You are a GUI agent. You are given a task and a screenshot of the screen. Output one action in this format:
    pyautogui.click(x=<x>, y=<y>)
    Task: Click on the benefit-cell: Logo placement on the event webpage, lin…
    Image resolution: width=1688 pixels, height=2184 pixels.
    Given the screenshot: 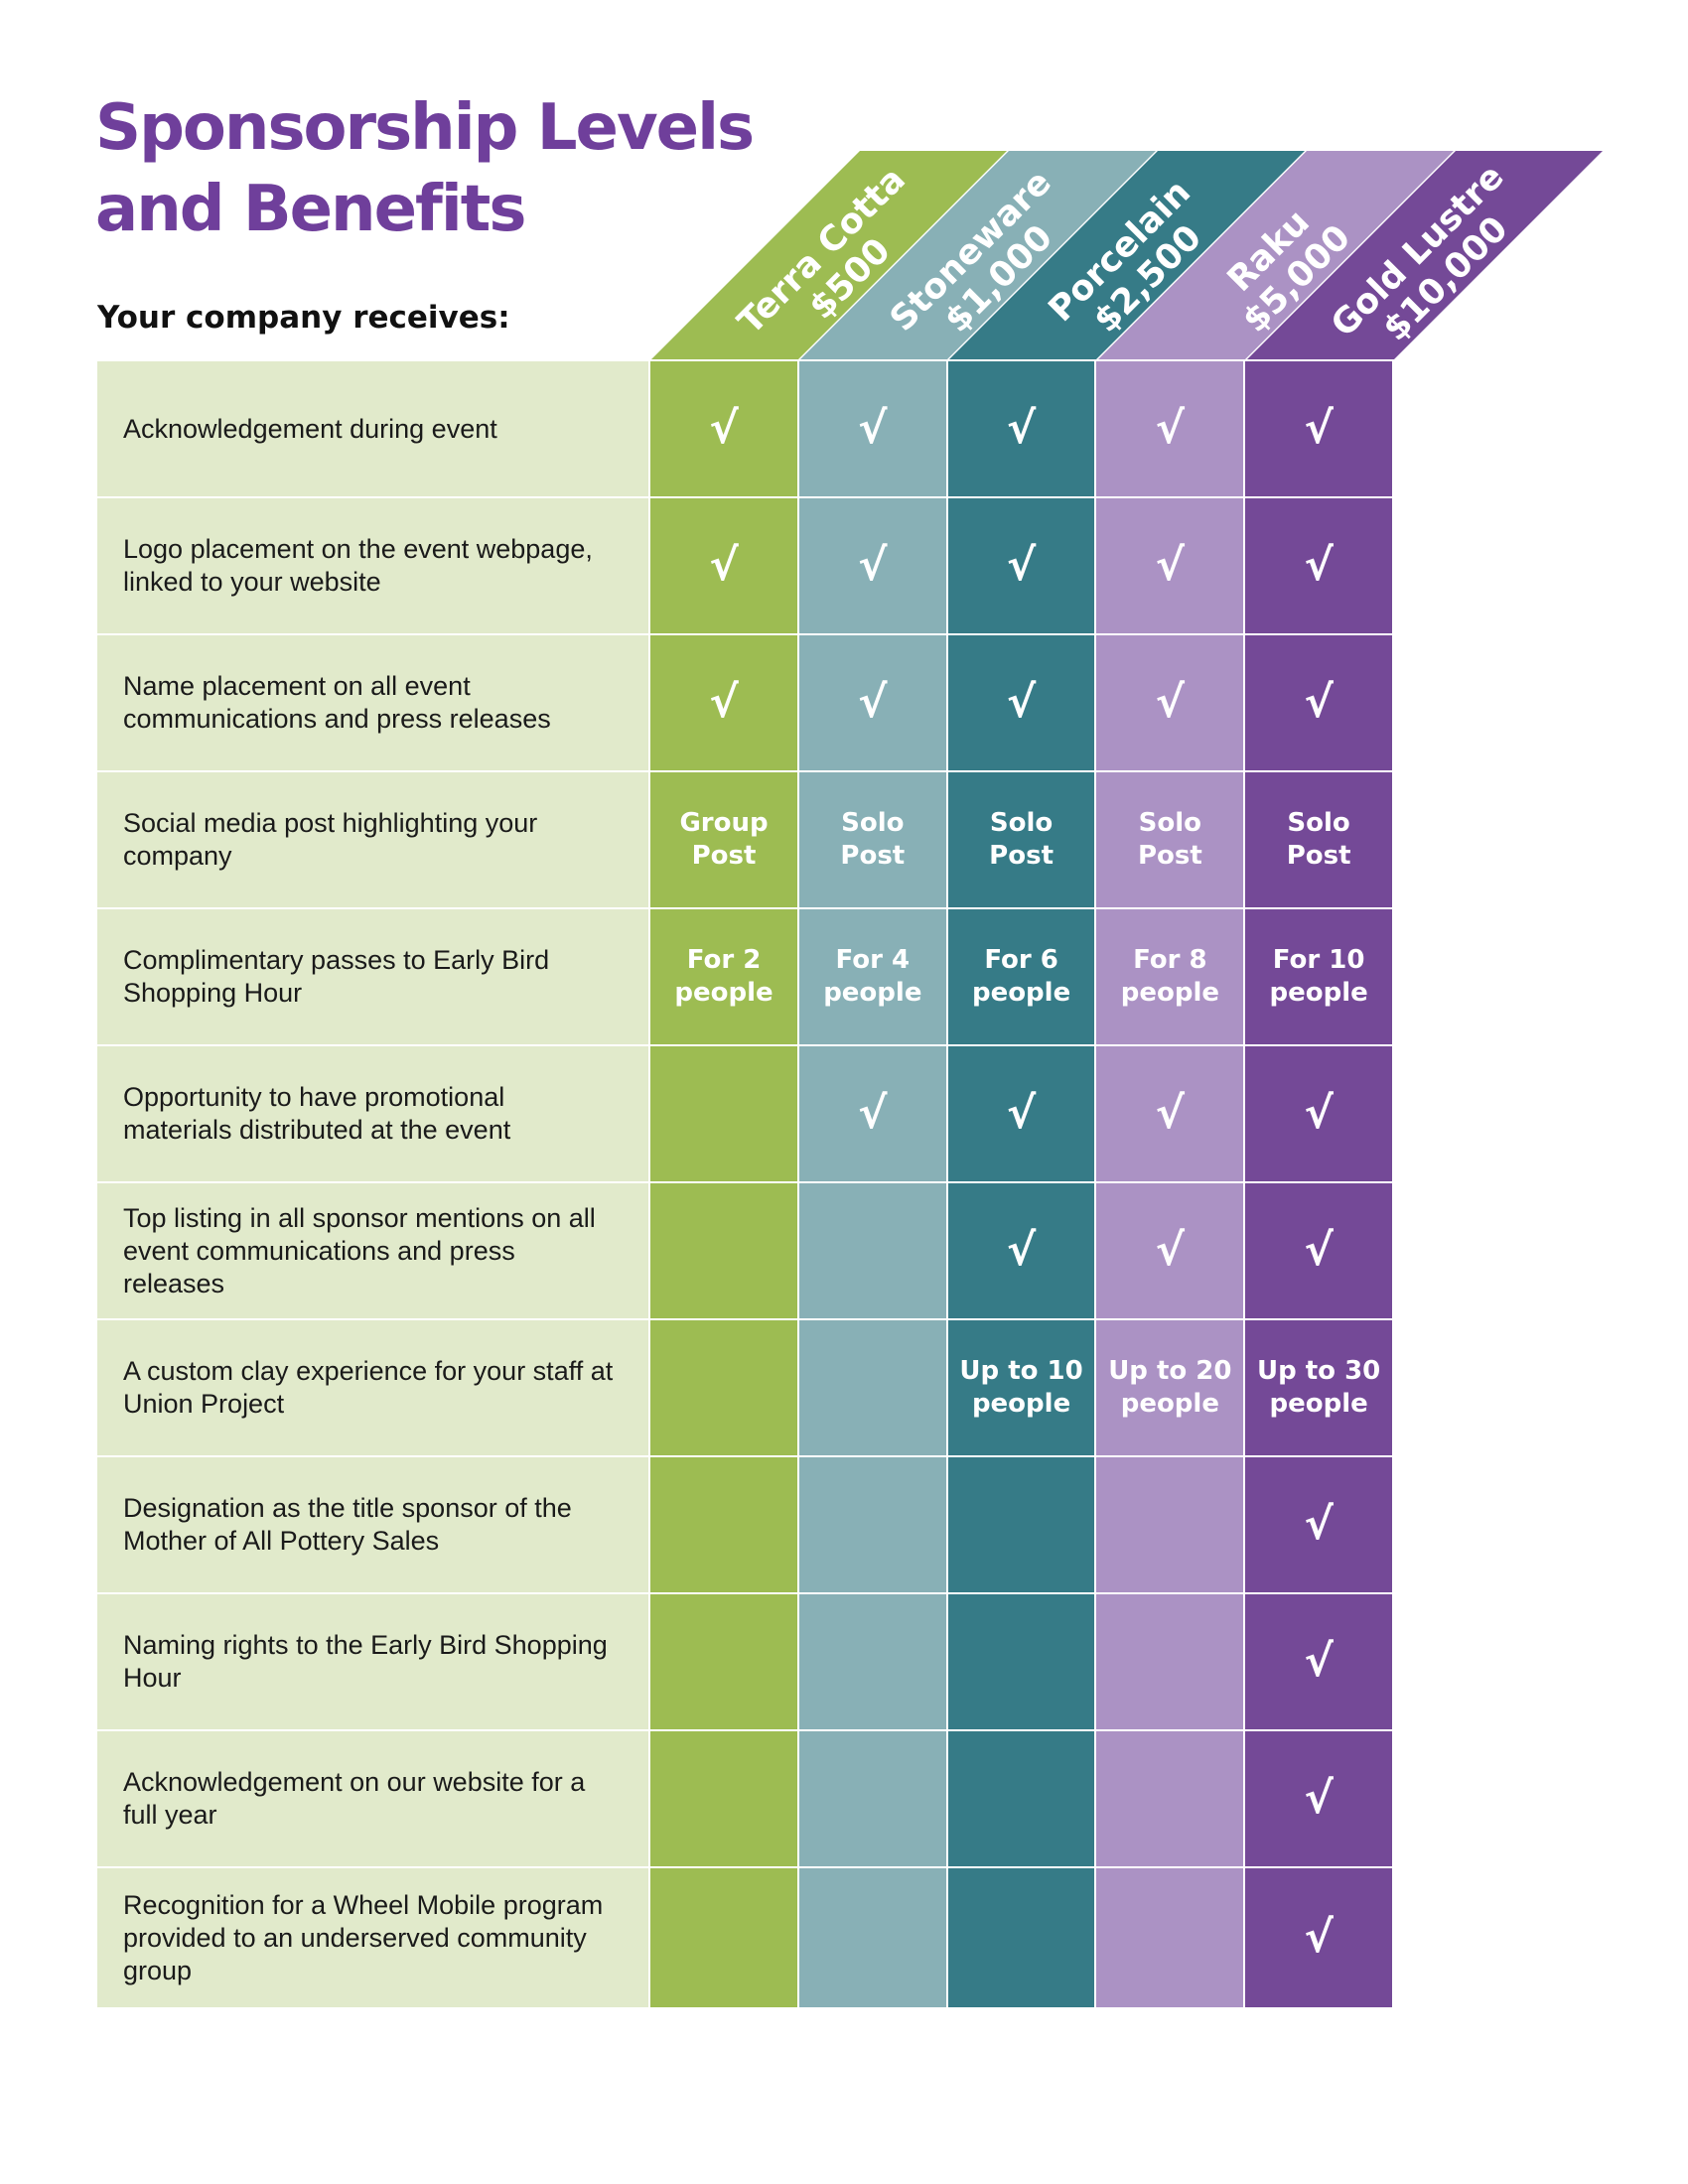 What is the action you would take?
    pyautogui.click(x=374, y=565)
    